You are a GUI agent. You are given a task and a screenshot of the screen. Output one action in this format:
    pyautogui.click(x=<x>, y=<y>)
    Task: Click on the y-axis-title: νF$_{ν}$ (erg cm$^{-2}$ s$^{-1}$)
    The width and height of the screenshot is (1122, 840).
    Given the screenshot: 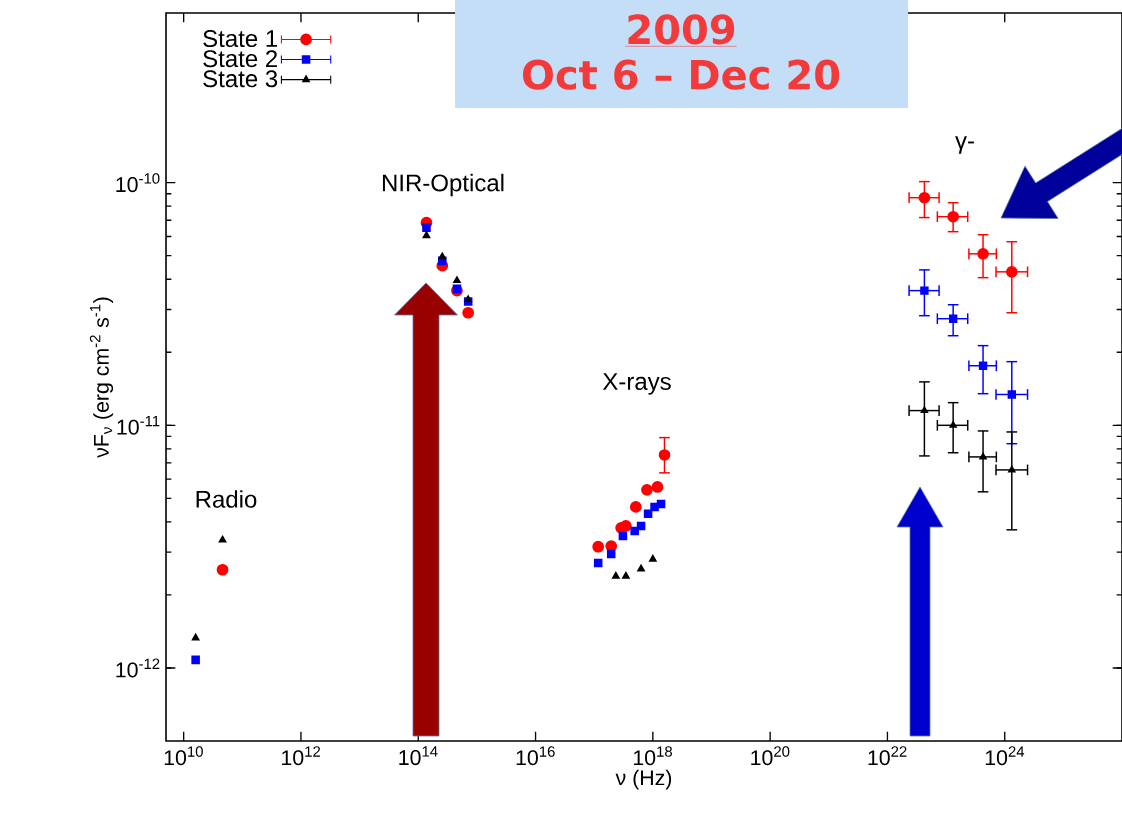 What is the action you would take?
    pyautogui.click(x=101, y=377)
    